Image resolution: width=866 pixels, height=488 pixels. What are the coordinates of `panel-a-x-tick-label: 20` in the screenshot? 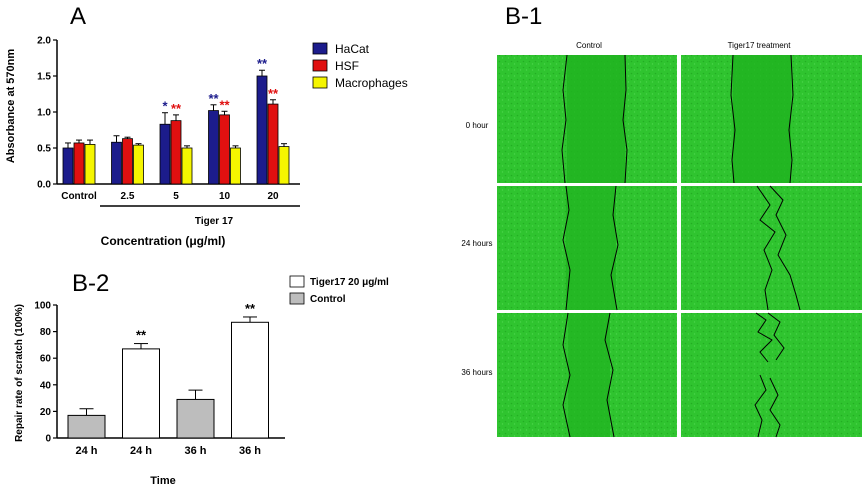 It's located at (273, 196).